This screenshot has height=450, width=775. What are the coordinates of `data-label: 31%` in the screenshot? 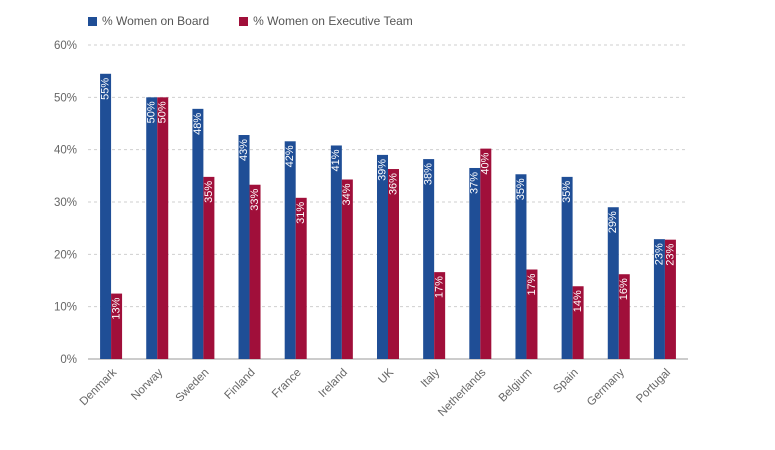 It's located at (301, 213).